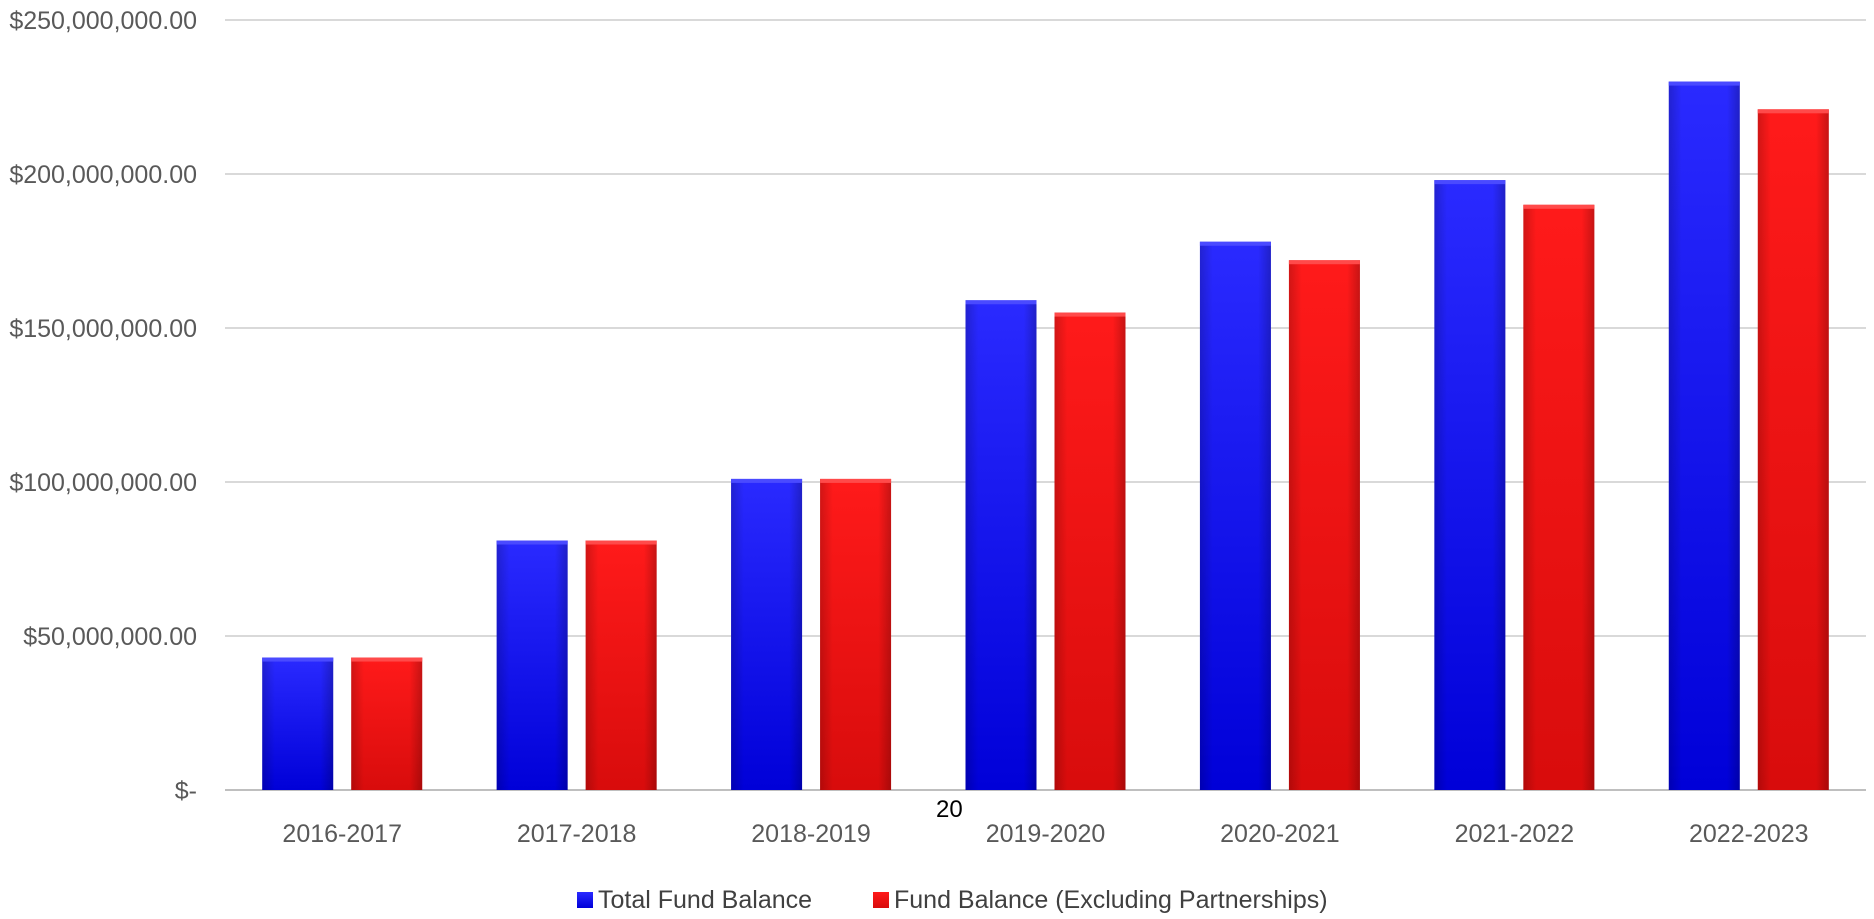 The width and height of the screenshot is (1874, 919). What do you see at coordinates (811, 834) in the screenshot?
I see `x-tick-label: 2018-2019` at bounding box center [811, 834].